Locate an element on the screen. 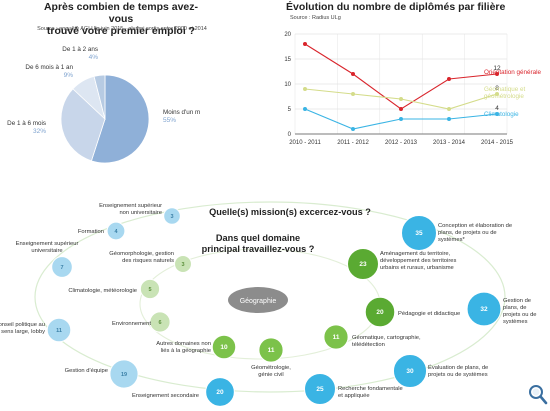 This screenshot has height=411, width=550. mission-label: projets ou de systèmes is located at coordinates (458, 375).